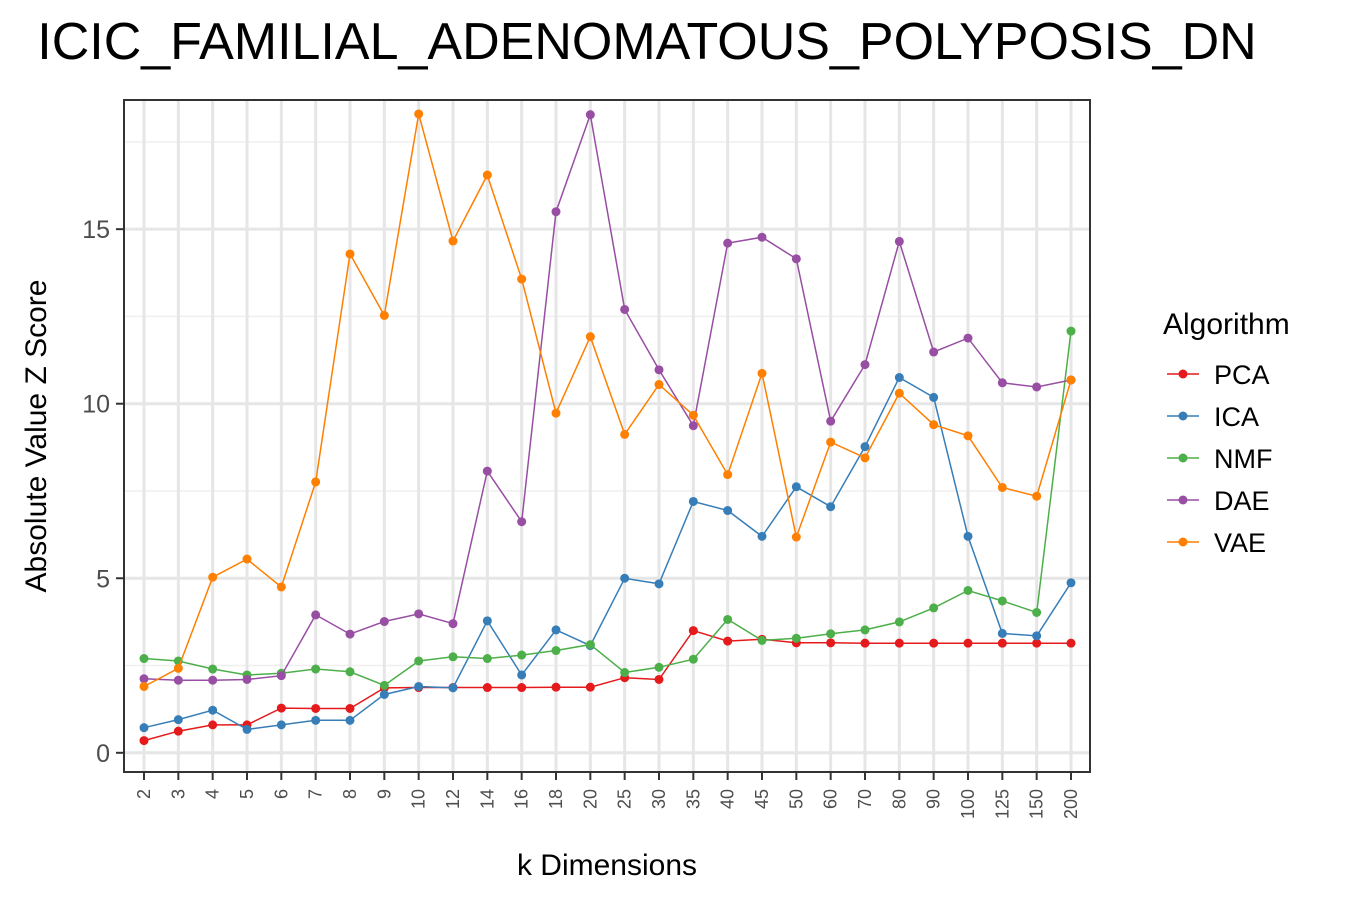 This screenshot has width=1350, height=900. What do you see at coordinates (607, 865) in the screenshot?
I see `x-axis-label: k Dimensions` at bounding box center [607, 865].